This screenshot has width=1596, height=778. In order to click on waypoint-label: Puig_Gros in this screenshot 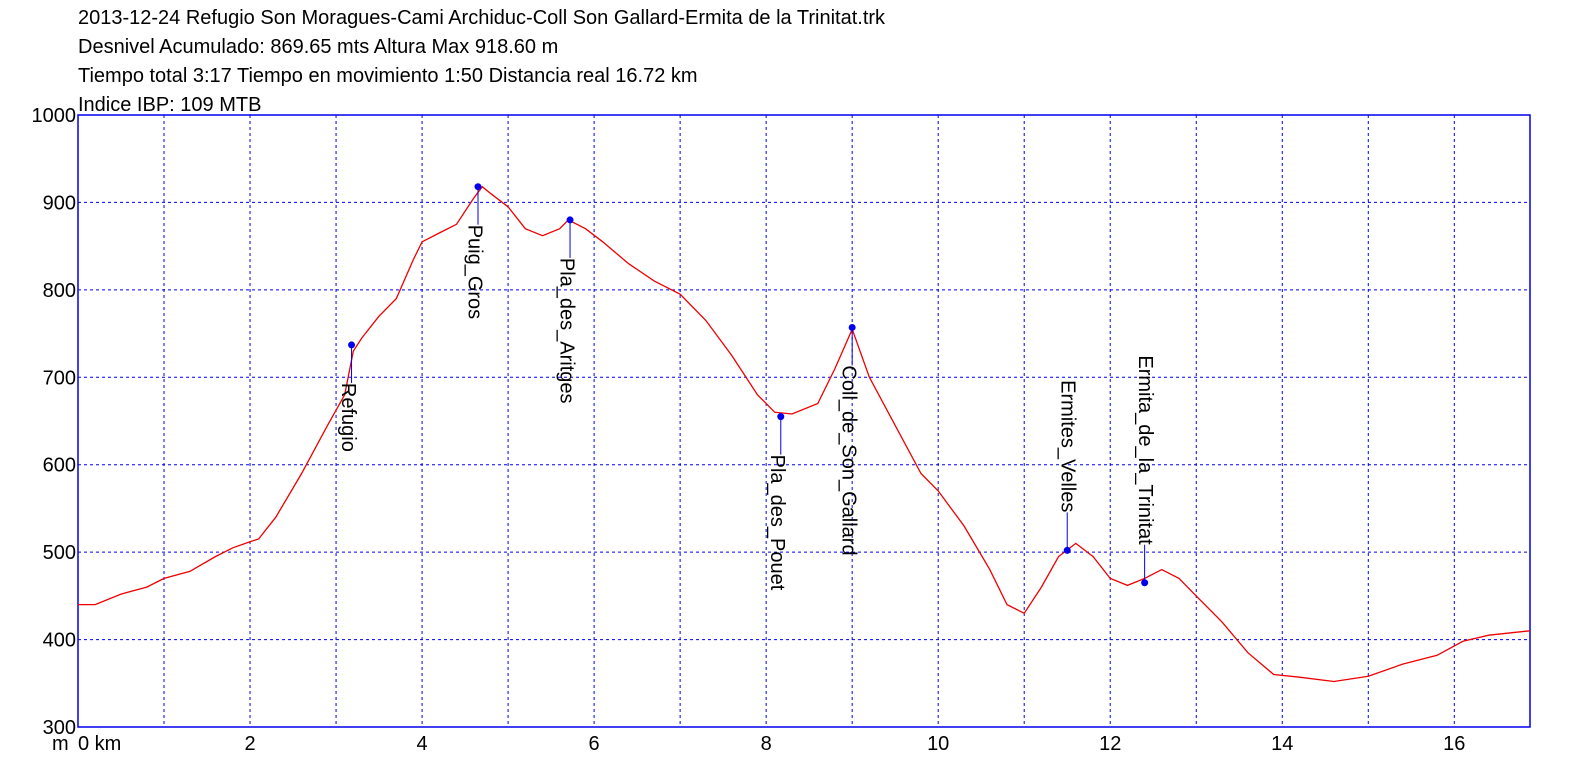, I will do `click(474, 272)`.